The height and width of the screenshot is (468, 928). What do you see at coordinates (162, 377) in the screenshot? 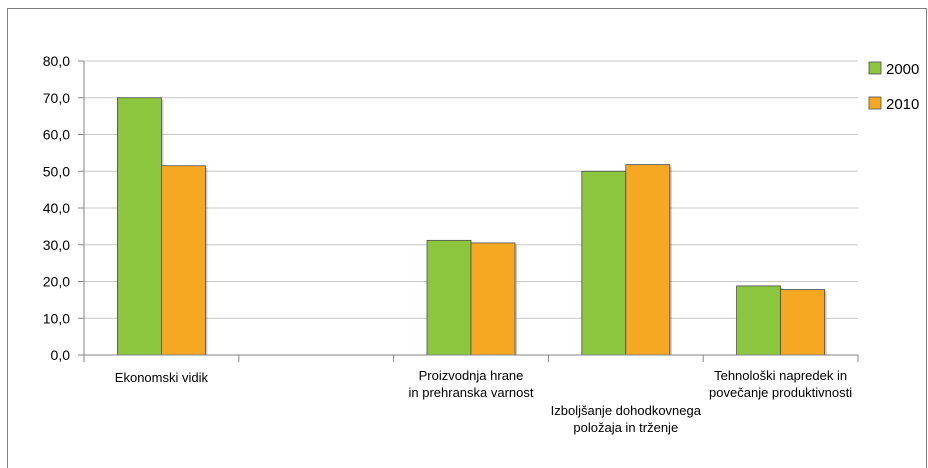
I see `x-category-label: Ekonomski vidik` at bounding box center [162, 377].